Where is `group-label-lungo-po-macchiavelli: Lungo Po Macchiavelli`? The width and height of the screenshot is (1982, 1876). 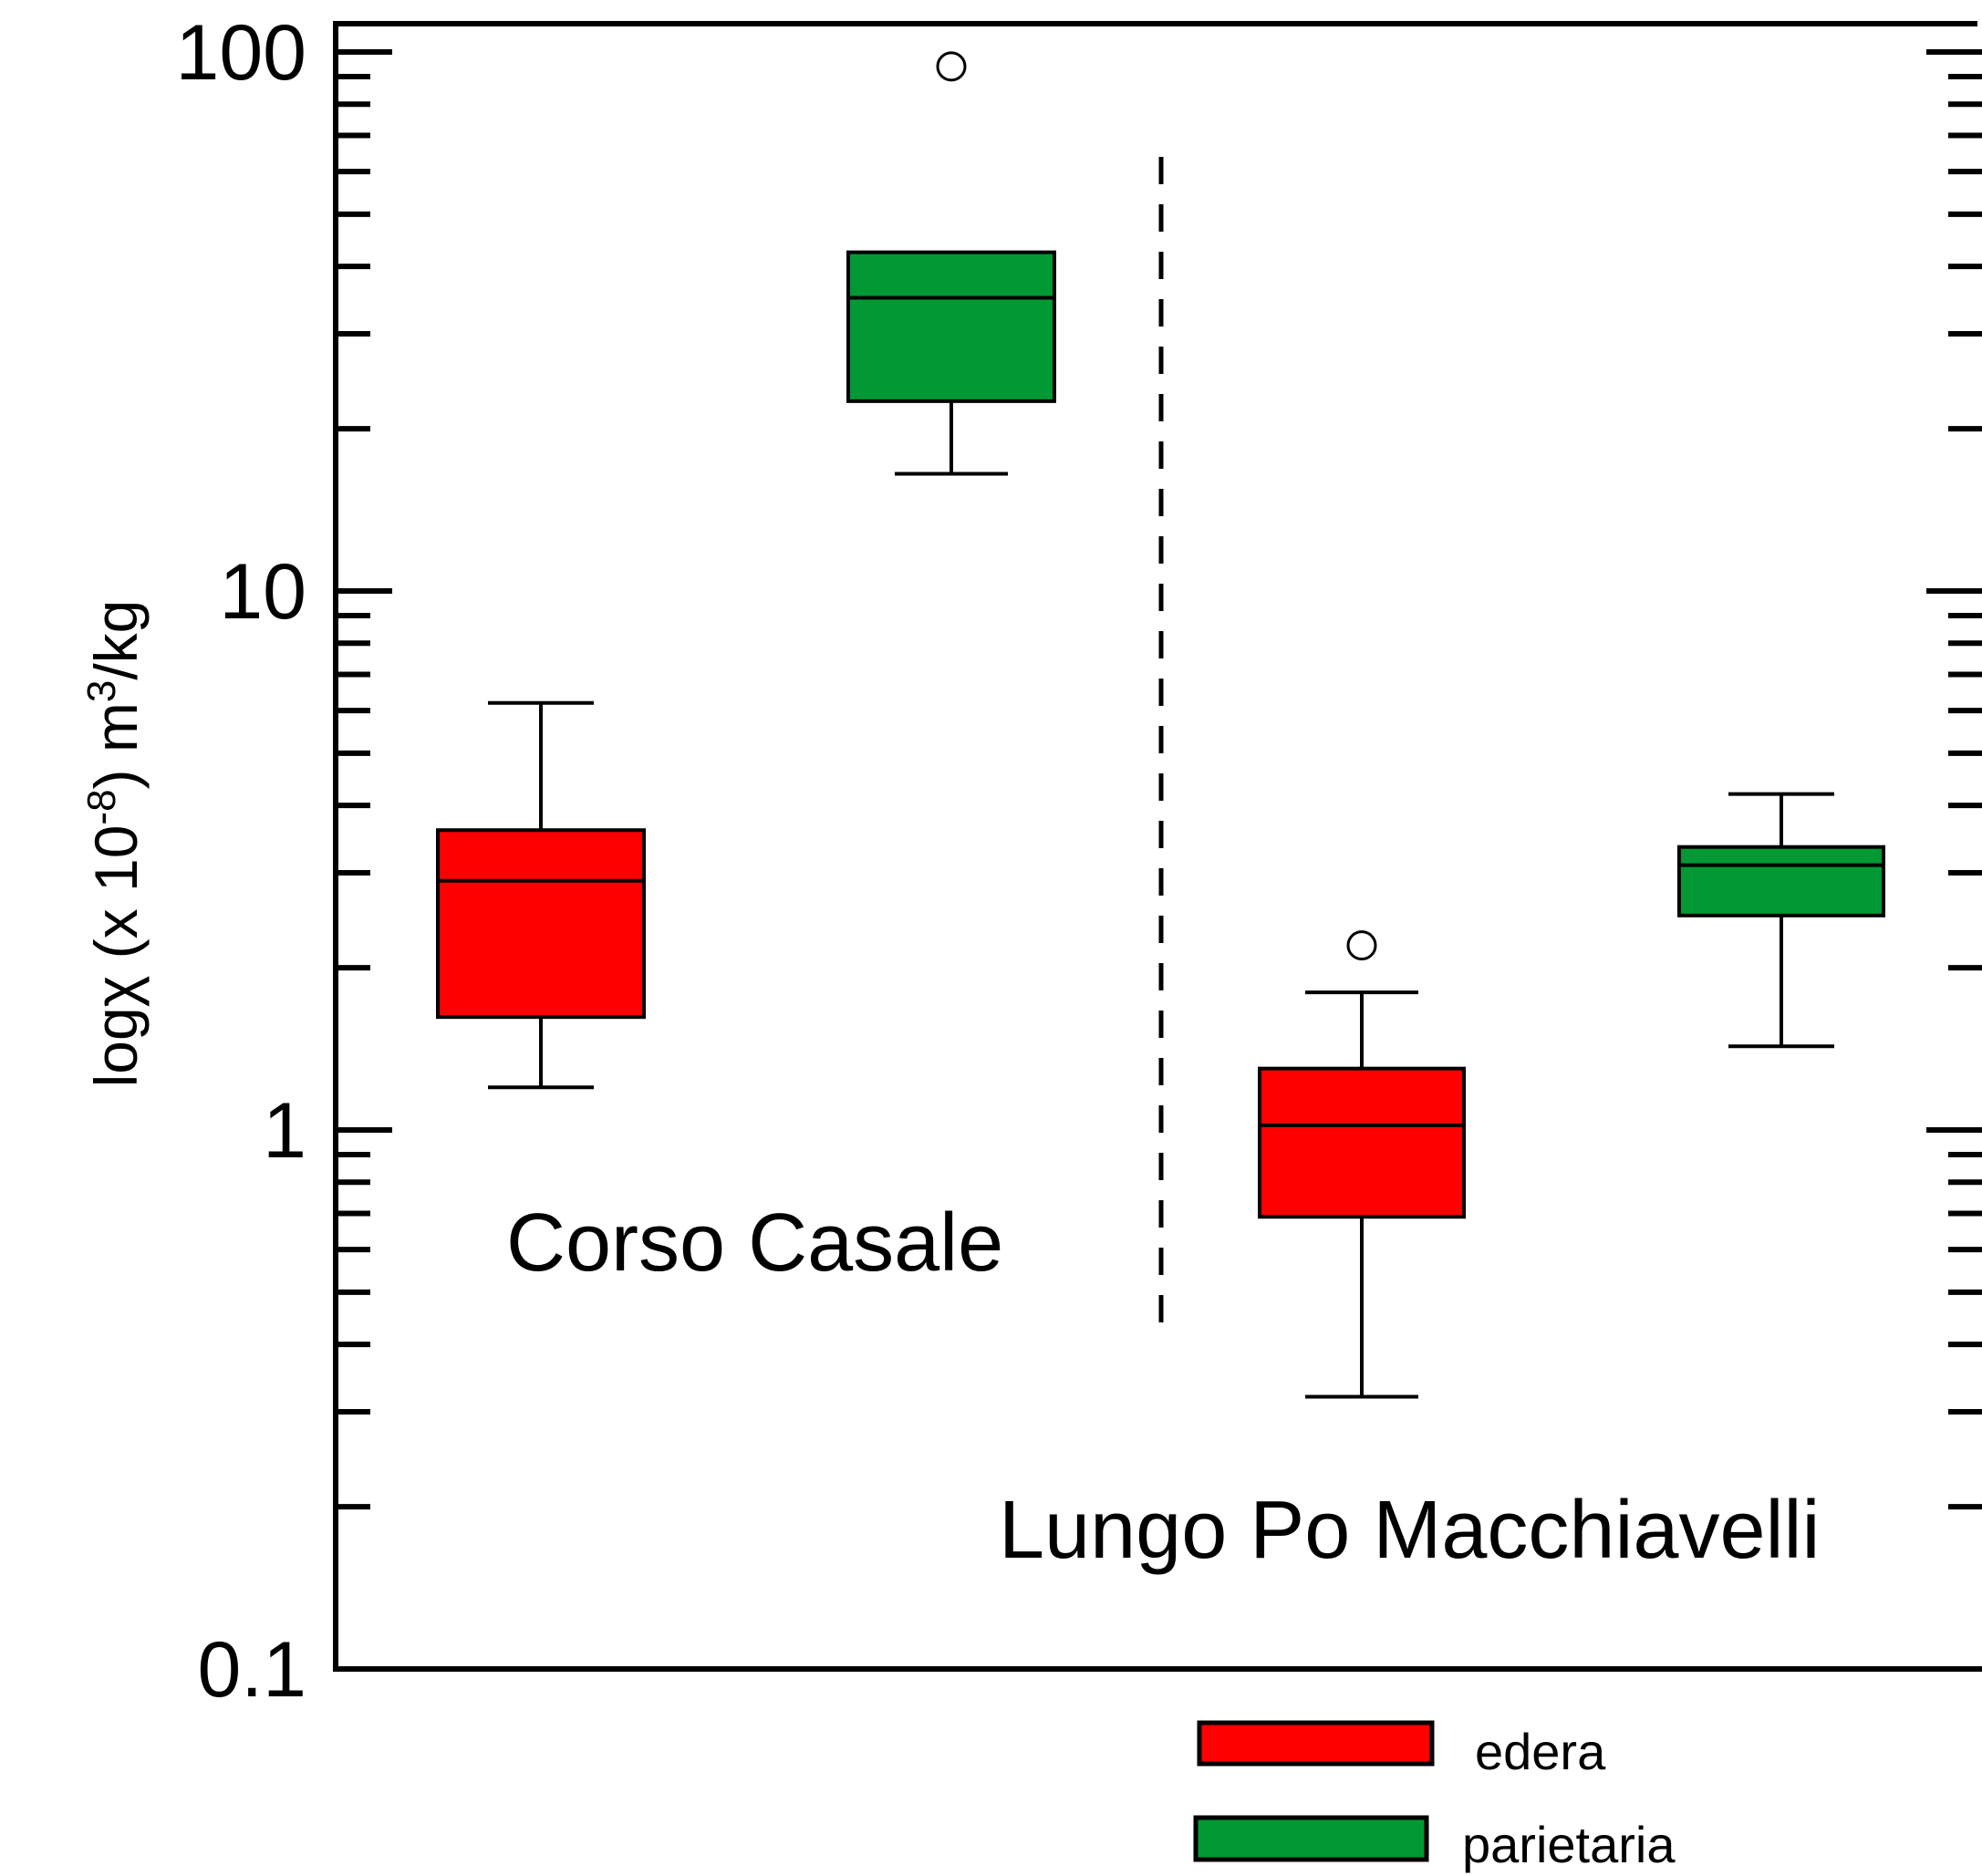 group-label-lungo-po-macchiavelli: Lungo Po Macchiavelli is located at coordinates (1410, 1530).